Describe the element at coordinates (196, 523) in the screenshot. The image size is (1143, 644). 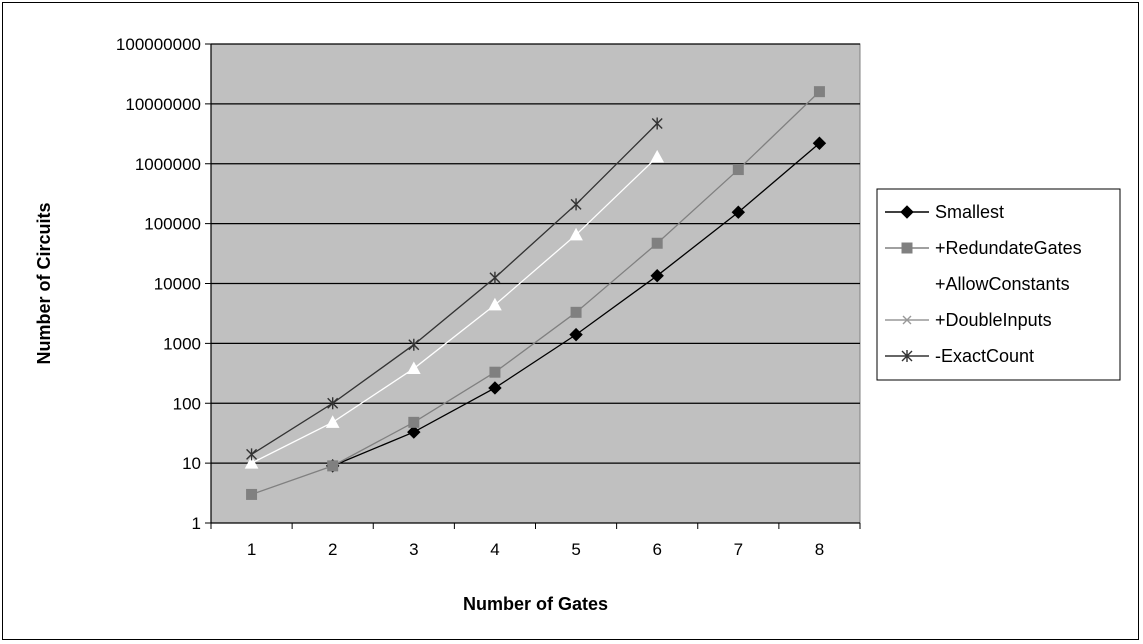
I see `y-tick-label: 1` at that location.